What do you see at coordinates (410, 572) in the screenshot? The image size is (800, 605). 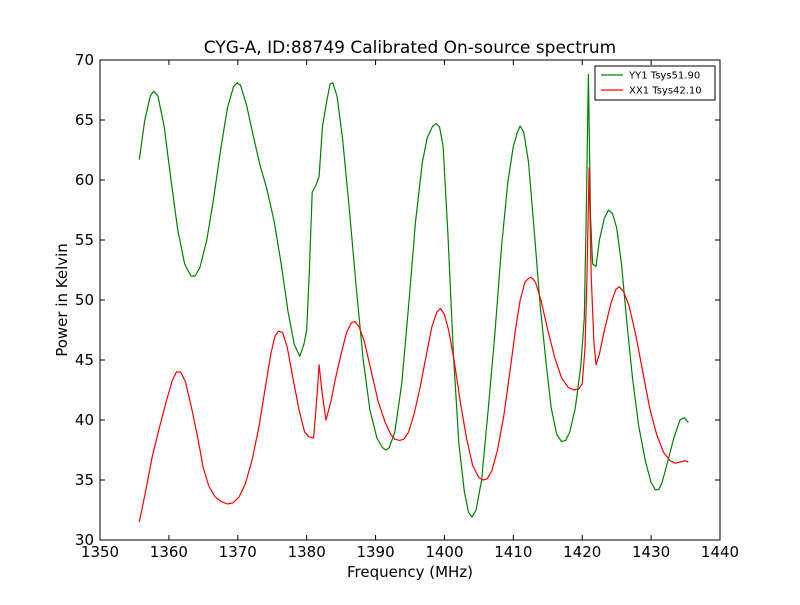 I see `x-axis-label: Frequency (MHz)` at bounding box center [410, 572].